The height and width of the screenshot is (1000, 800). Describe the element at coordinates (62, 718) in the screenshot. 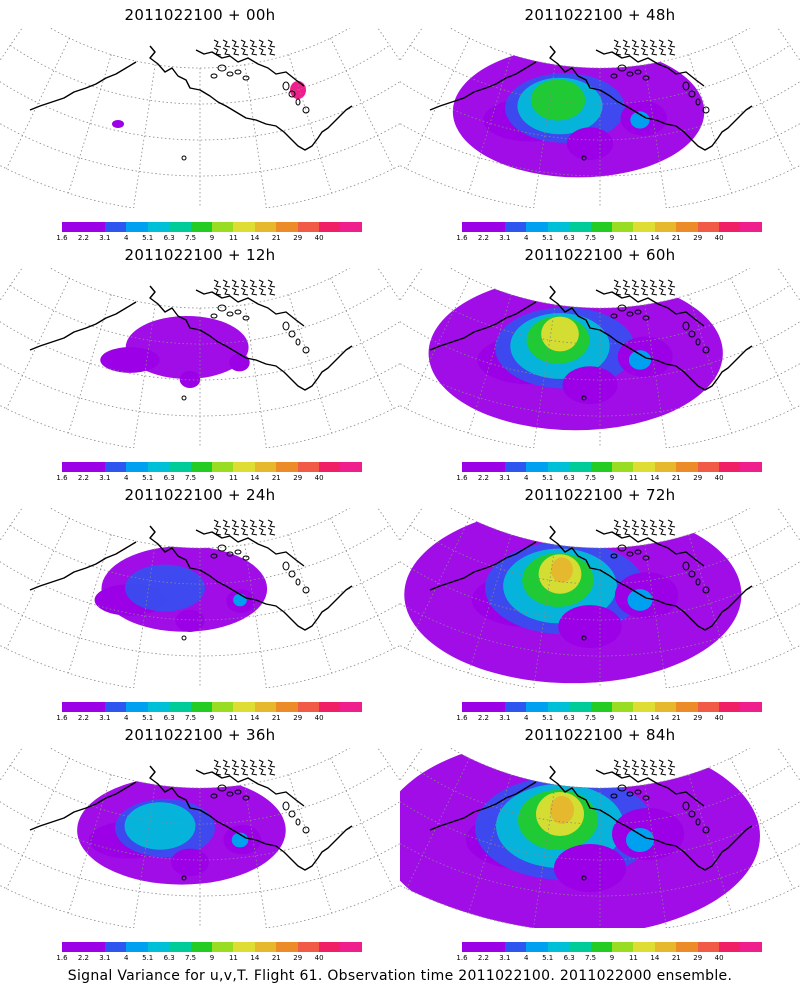

I see `colorbar-label: 1.6` at that location.